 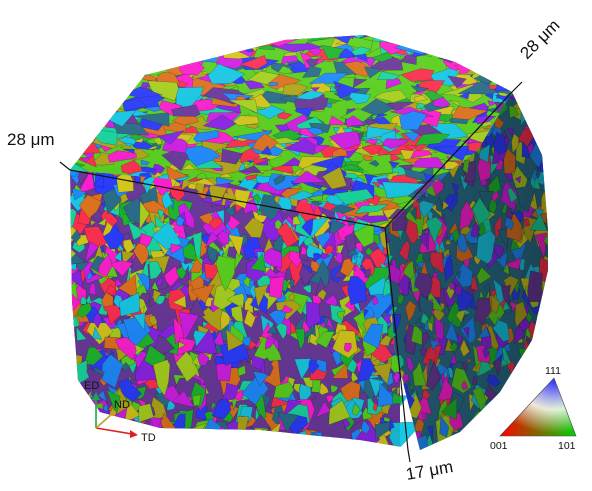 What do you see at coordinates (148, 438) in the screenshot?
I see `td-axis-label: TD` at bounding box center [148, 438].